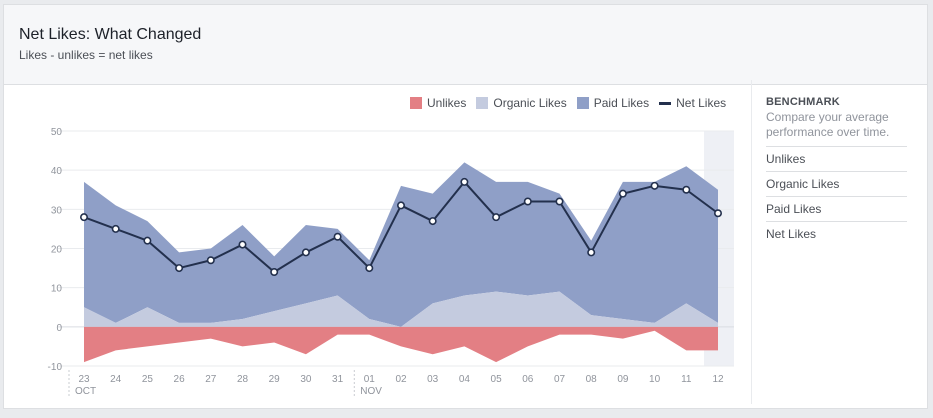 This screenshot has height=418, width=933. What do you see at coordinates (371, 391) in the screenshot?
I see `month-label: NOV` at bounding box center [371, 391].